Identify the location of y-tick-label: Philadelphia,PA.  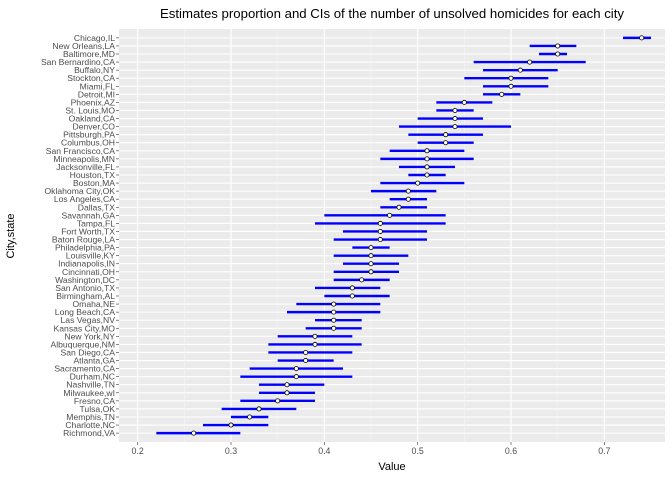
(85, 248).